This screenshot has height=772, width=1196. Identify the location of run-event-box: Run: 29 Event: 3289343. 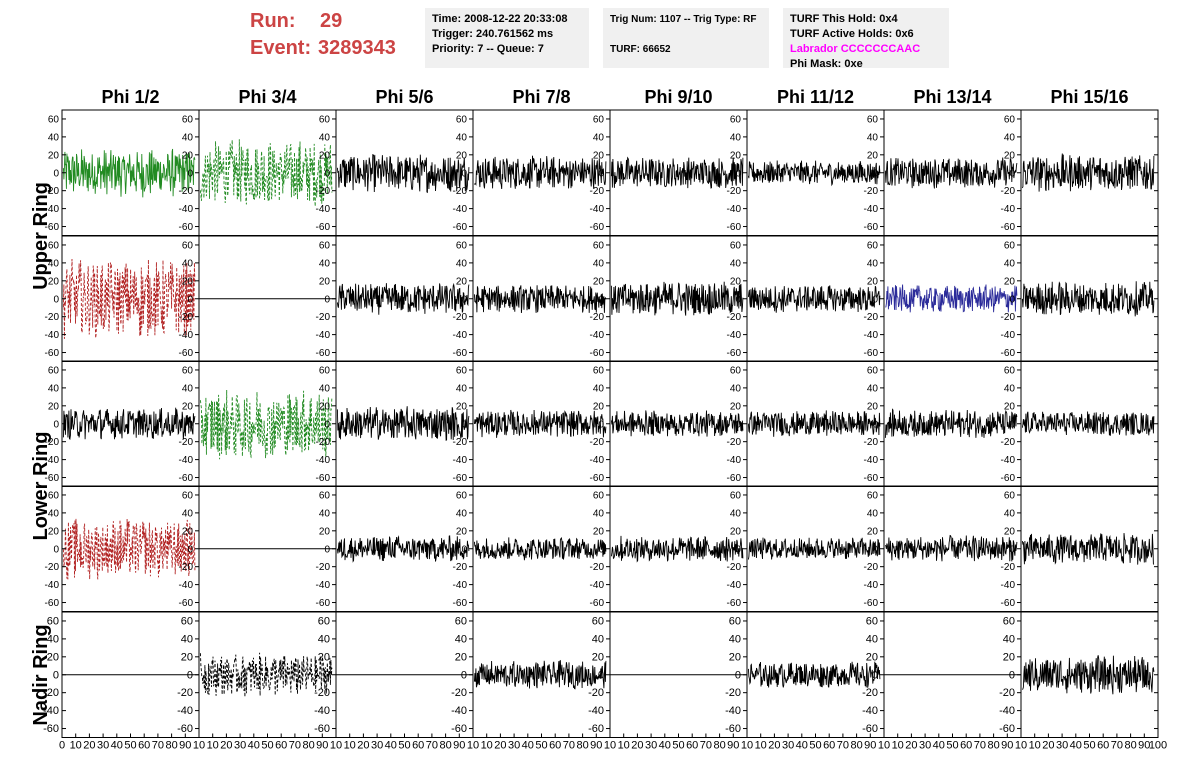
(335, 36).